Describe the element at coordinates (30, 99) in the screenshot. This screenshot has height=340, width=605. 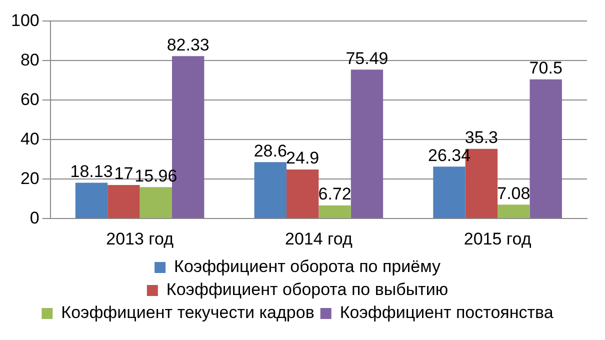
I see `y-tick-label: 60` at that location.